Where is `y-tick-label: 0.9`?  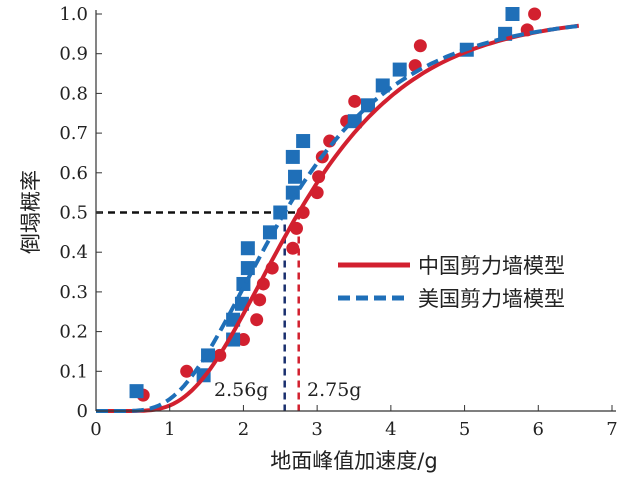 y-tick-label: 0.9 is located at coordinates (73, 54).